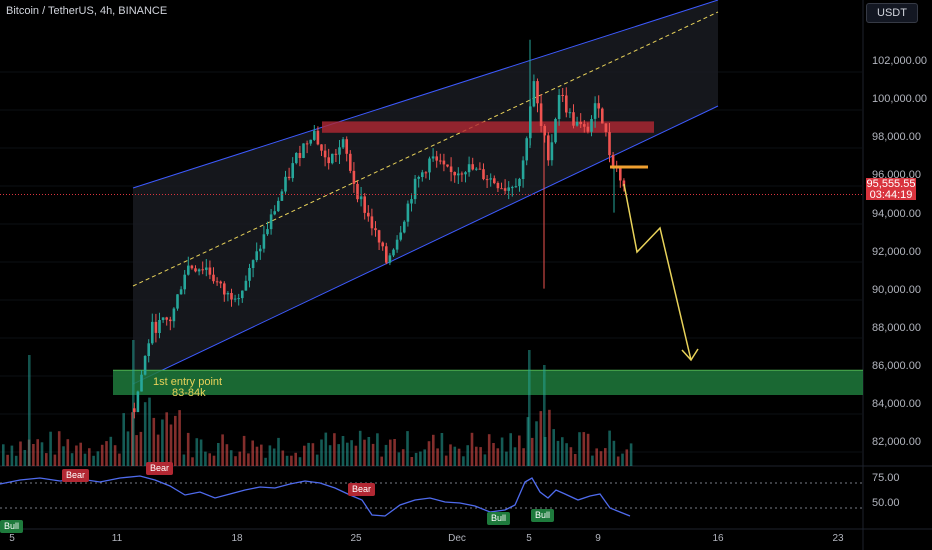 The width and height of the screenshot is (932, 550). Describe the element at coordinates (529, 538) in the screenshot. I see `time-label: 5` at that location.